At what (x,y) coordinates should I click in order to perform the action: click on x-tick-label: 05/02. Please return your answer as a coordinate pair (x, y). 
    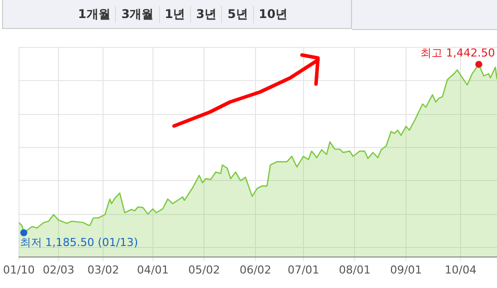
    Looking at the image, I should click on (204, 269).